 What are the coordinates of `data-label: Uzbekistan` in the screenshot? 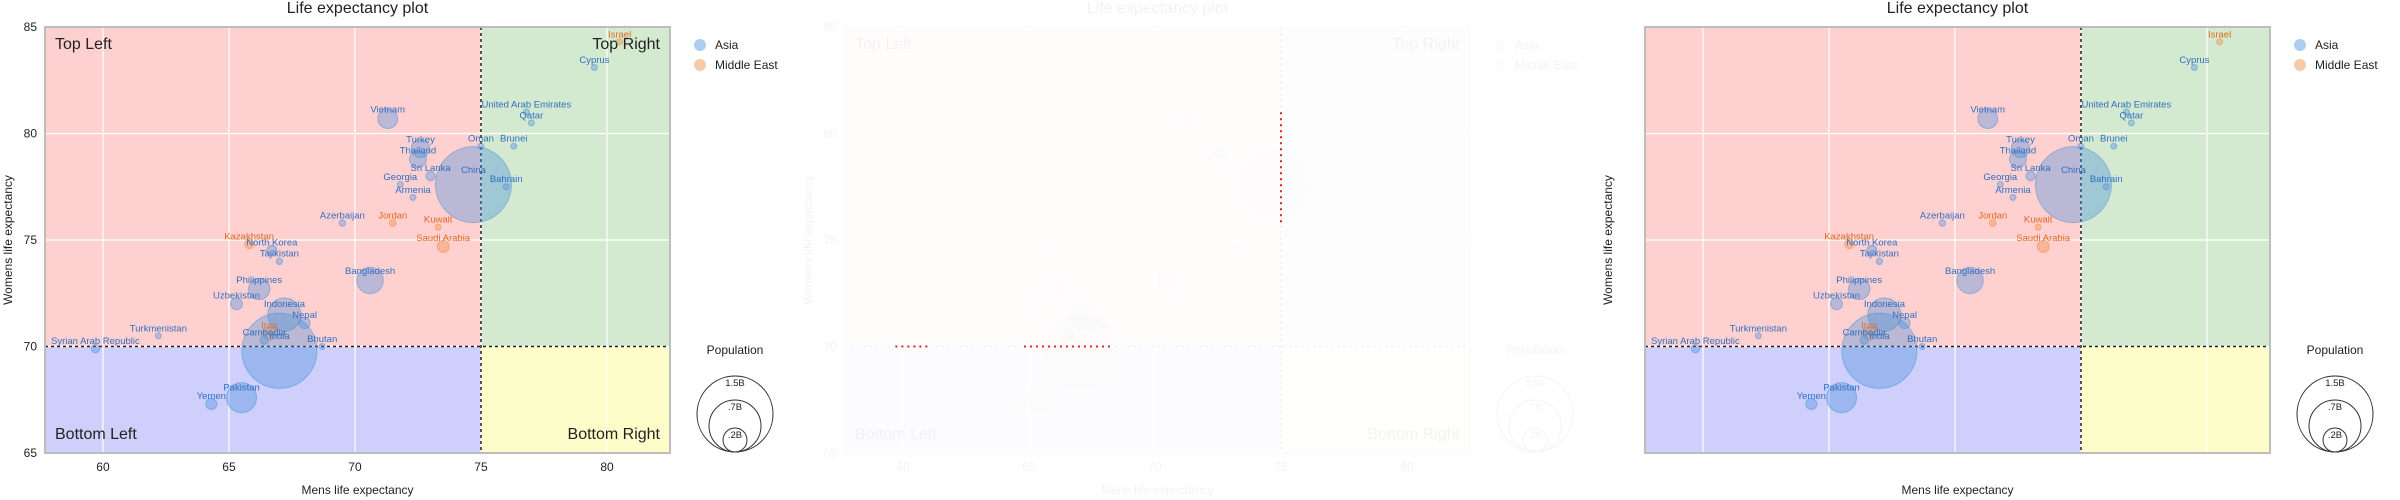 It's located at (236, 296).